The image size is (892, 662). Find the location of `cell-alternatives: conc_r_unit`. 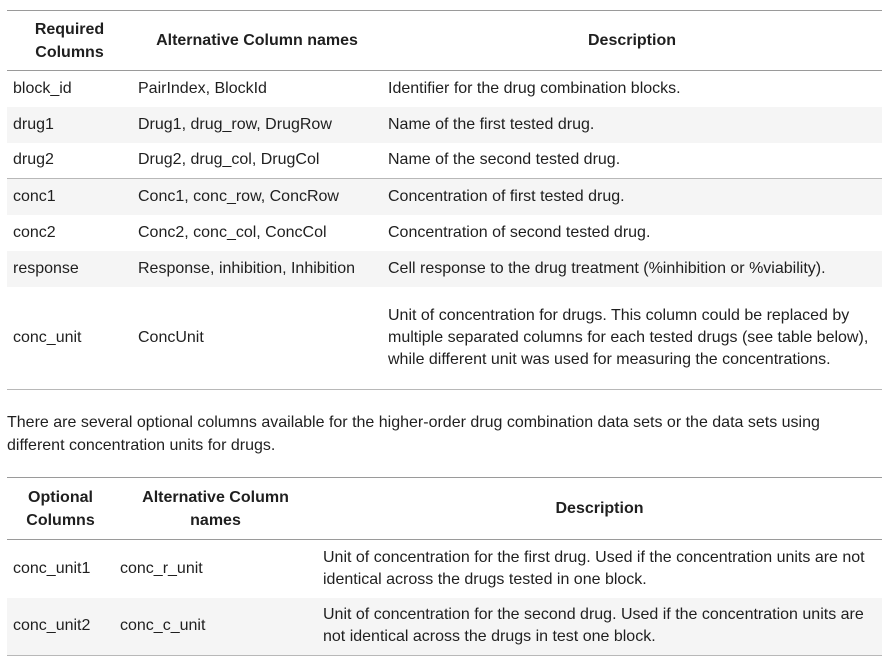

cell-alternatives: conc_r_unit is located at coordinates (161, 568).